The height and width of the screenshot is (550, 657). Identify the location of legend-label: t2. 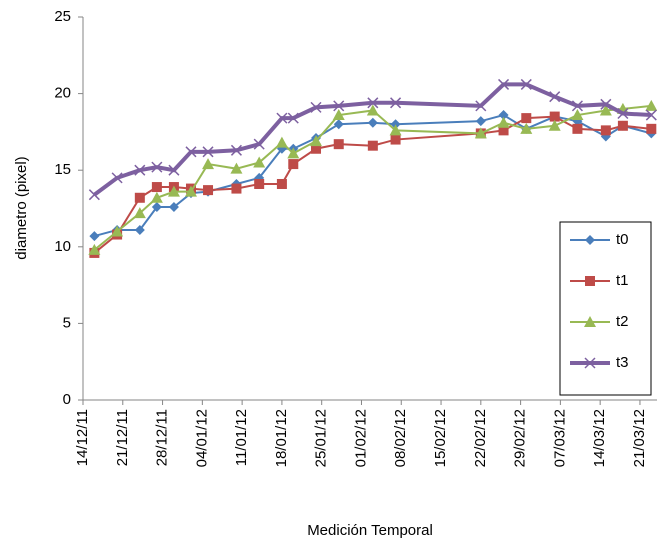
(622, 321).